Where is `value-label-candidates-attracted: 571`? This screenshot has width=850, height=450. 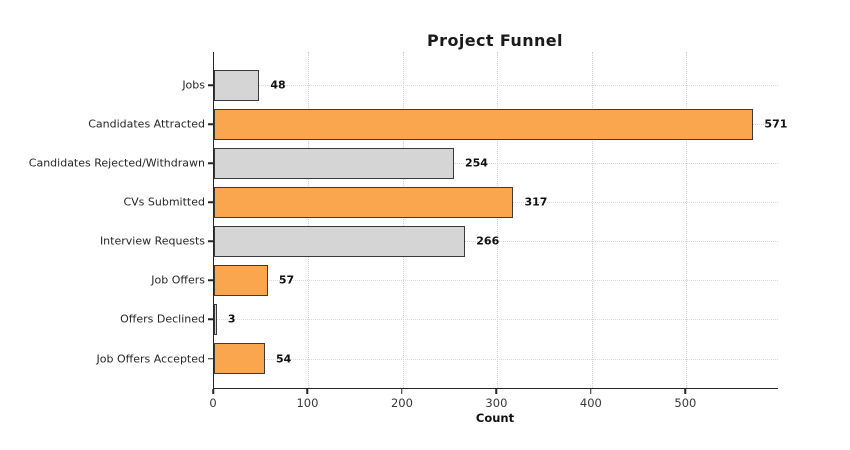 value-label-candidates-attracted: 571 is located at coordinates (776, 124).